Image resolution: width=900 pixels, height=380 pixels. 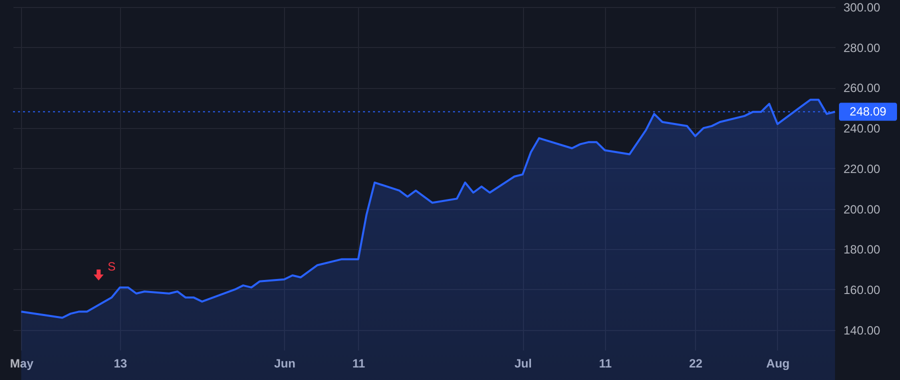 I want to click on x-tick-label: Jul, so click(x=523, y=363).